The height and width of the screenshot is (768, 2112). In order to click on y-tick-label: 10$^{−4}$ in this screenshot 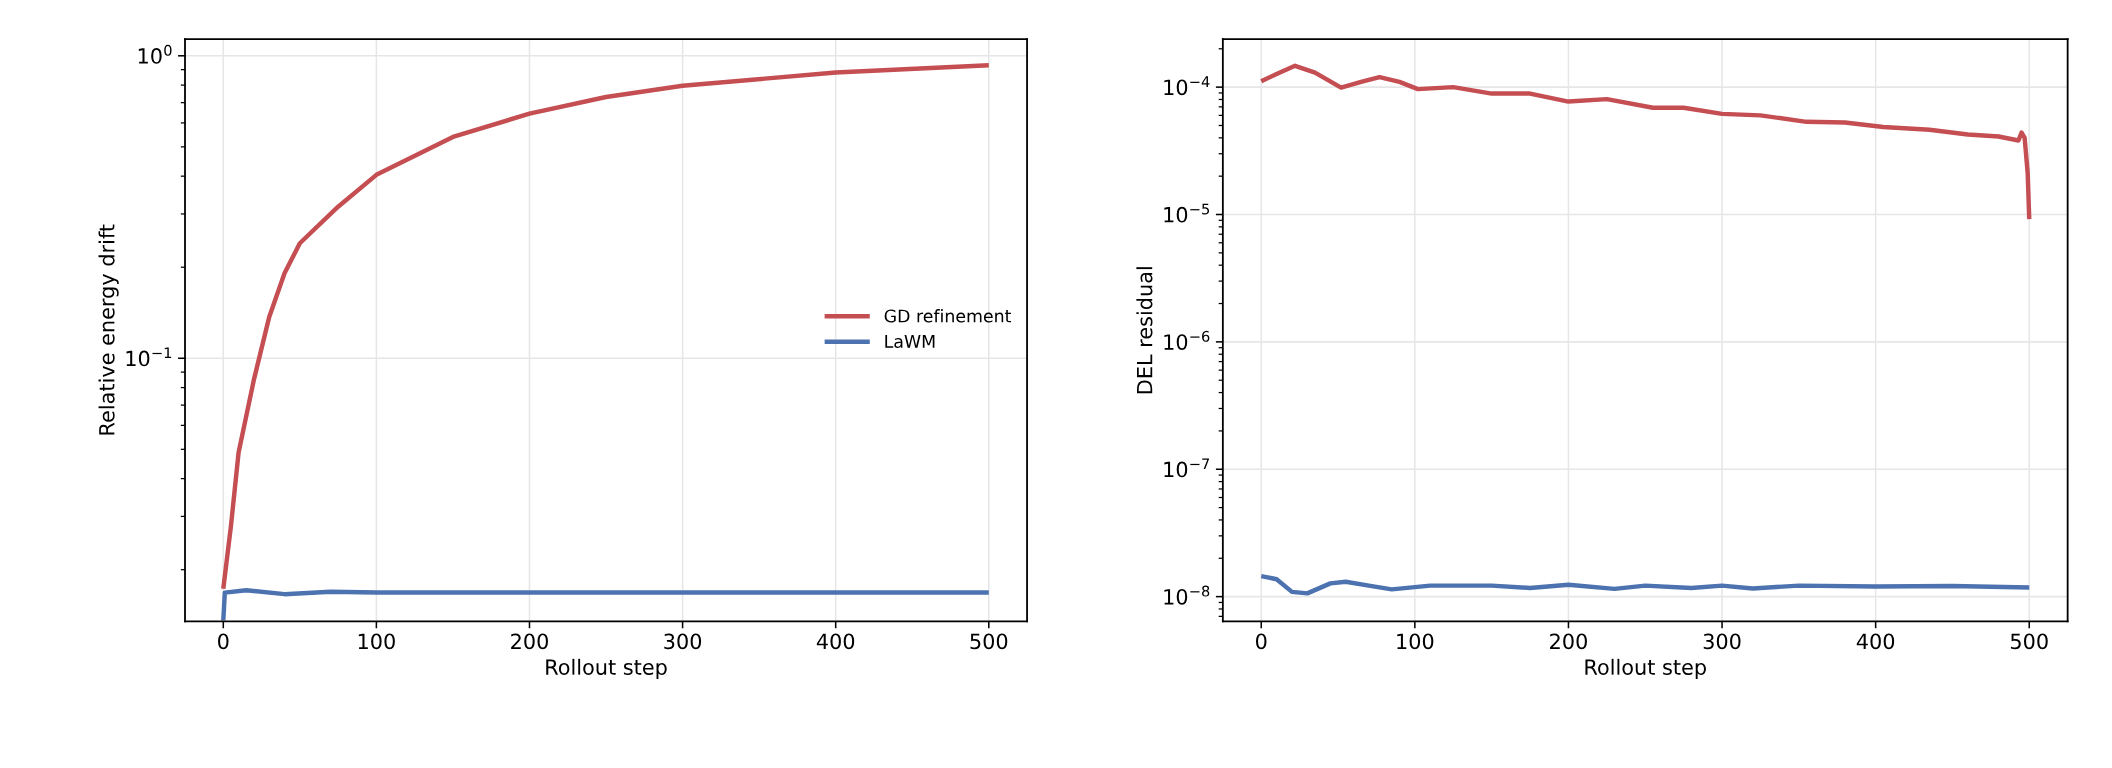, I will do `click(1187, 86)`.